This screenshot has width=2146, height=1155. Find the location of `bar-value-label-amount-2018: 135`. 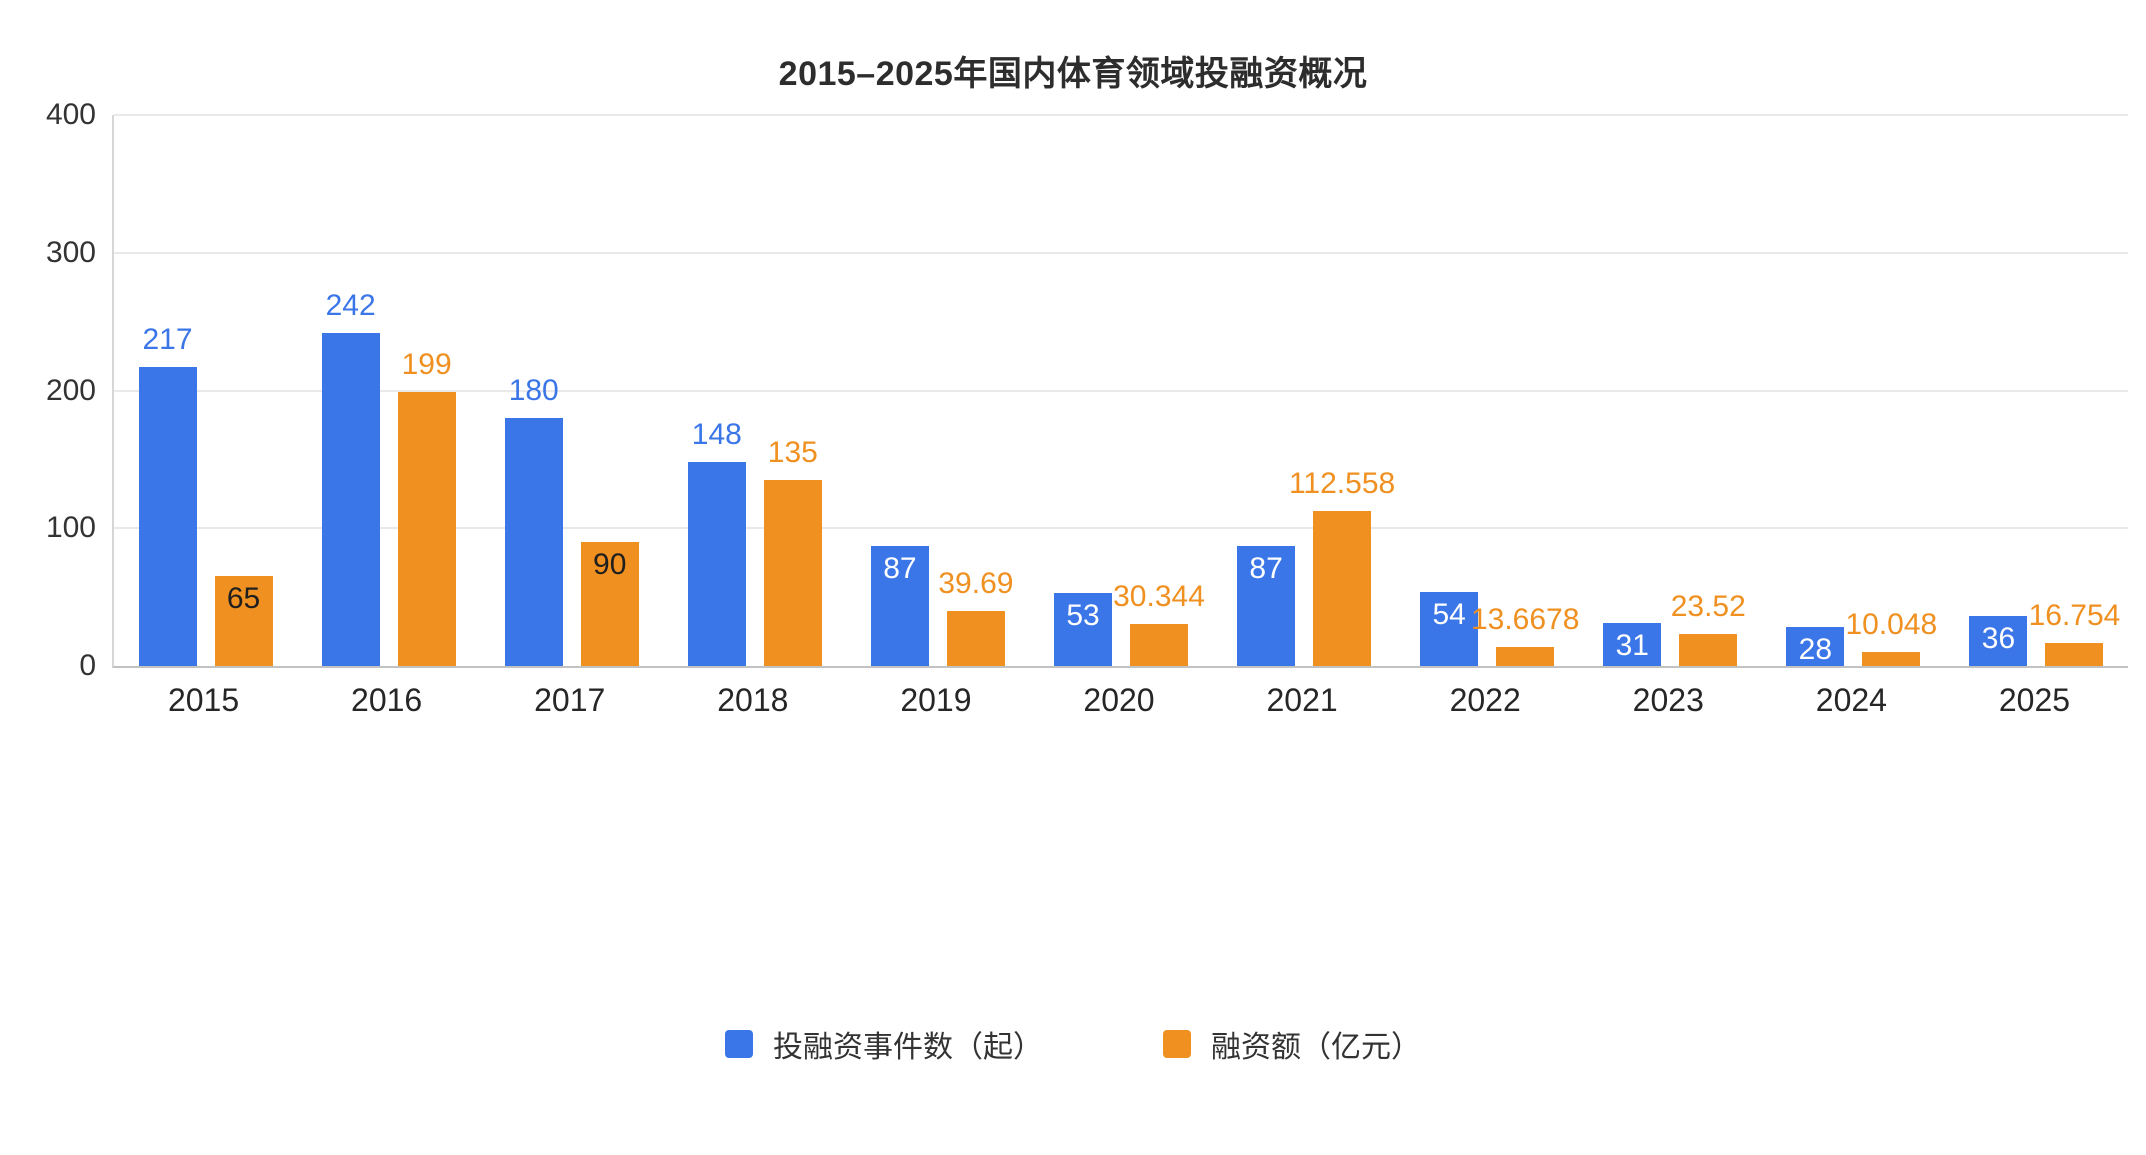

bar-value-label-amount-2018: 135 is located at coordinates (792, 453).